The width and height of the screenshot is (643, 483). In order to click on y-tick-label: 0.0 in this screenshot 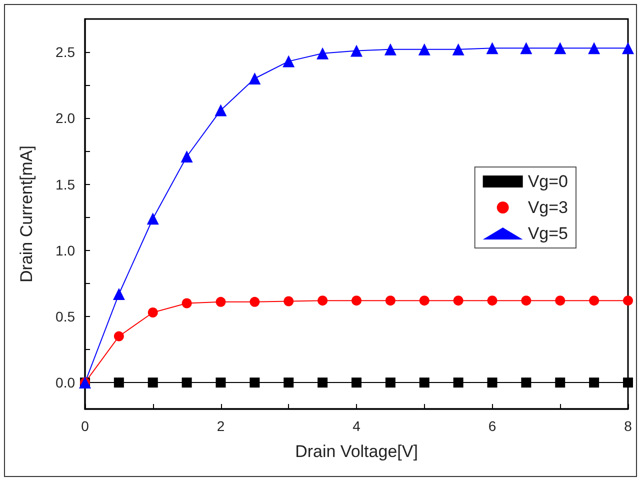, I will do `click(66, 382)`.